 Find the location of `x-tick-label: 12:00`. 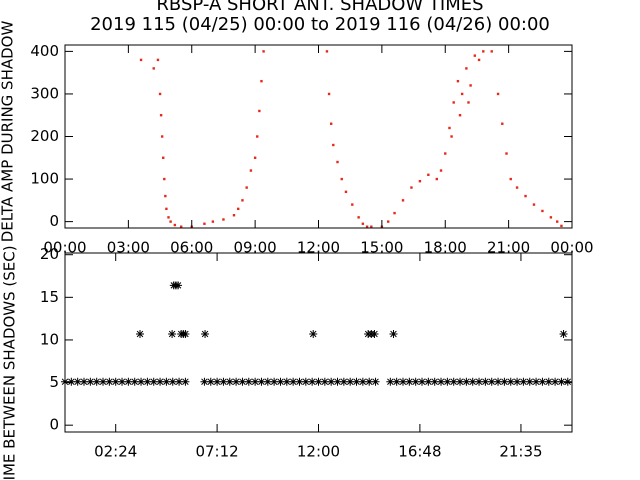

x-tick-label: 12:00 is located at coordinates (318, 248).